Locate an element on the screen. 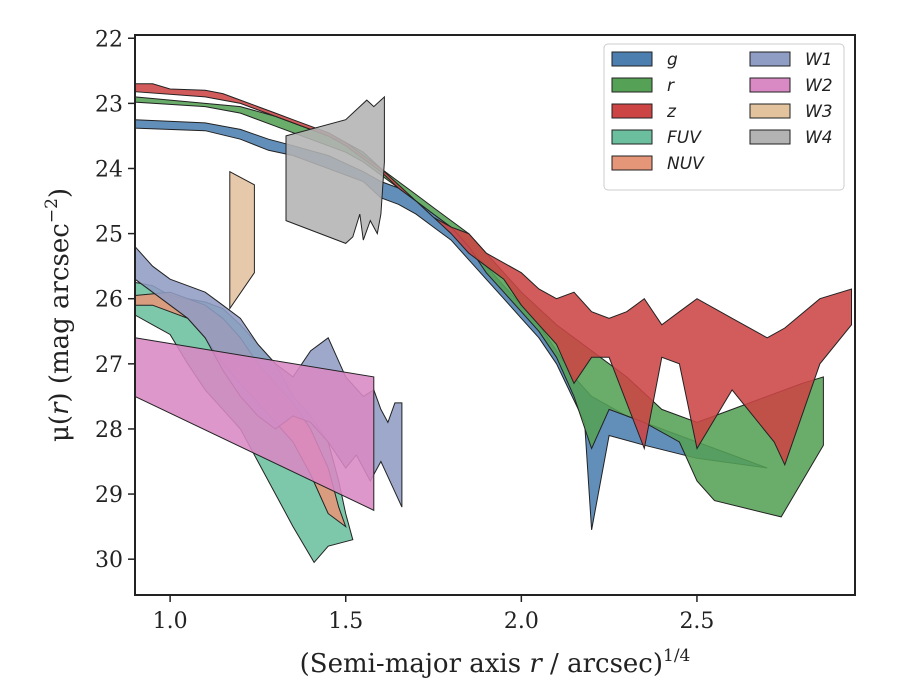 This screenshot has width=900, height=700. legend-swatch-w4 is located at coordinates (770, 137).